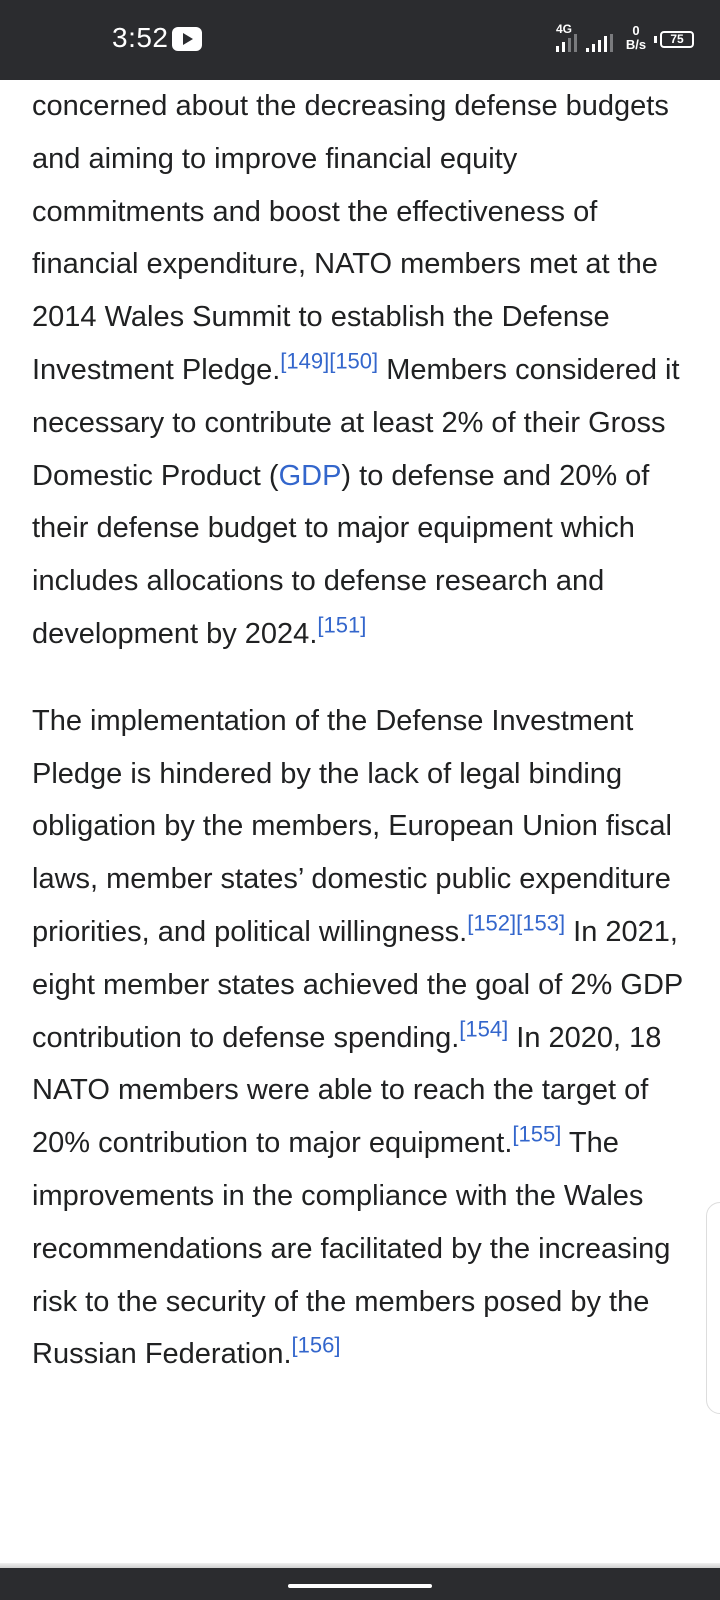  What do you see at coordinates (537, 1134) in the screenshot?
I see `citation-link: [155]` at bounding box center [537, 1134].